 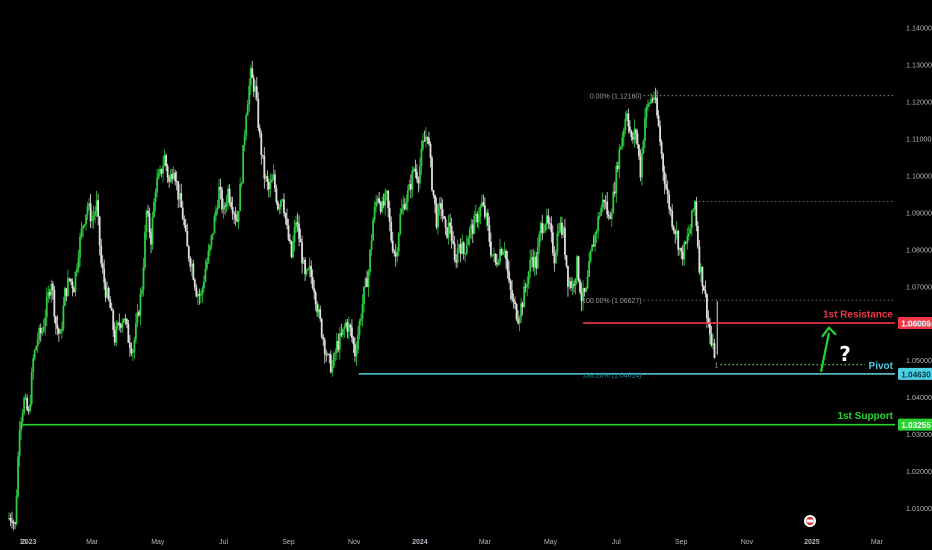 What do you see at coordinates (716, 366) in the screenshot?
I see `fib-one-label: 1` at bounding box center [716, 366].